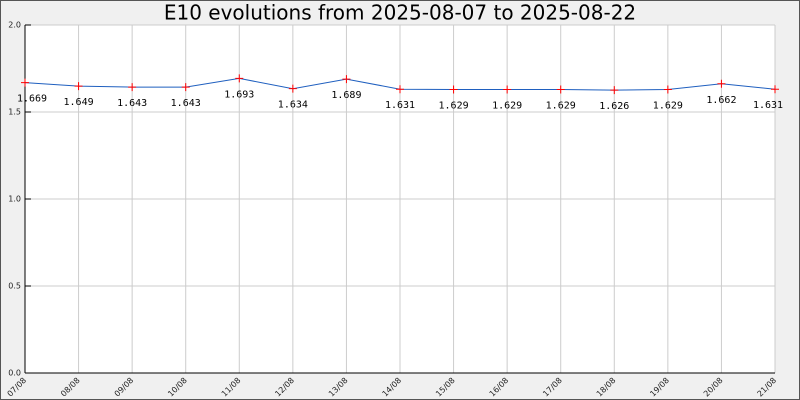  What do you see at coordinates (14, 25) in the screenshot?
I see `y-tick-label: 2.0` at bounding box center [14, 25].